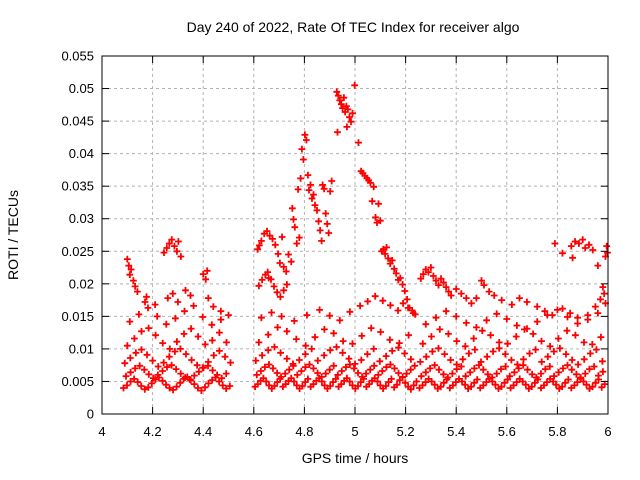 This screenshot has width=640, height=480. I want to click on x-tick-label: 5.2, so click(406, 431).